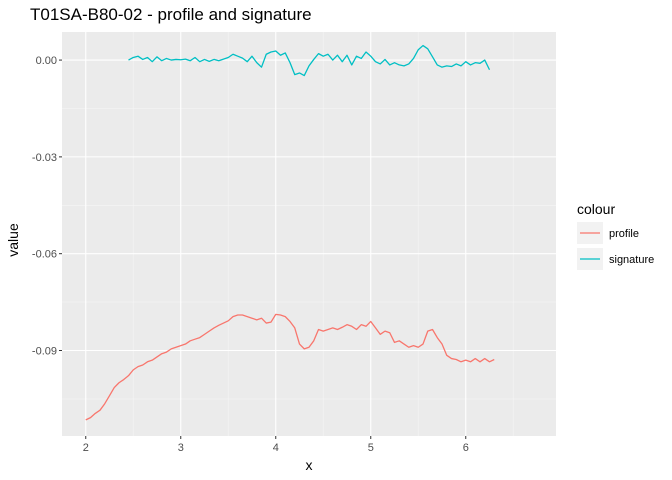  I want to click on y-tick-label: -0.09, so click(44, 351).